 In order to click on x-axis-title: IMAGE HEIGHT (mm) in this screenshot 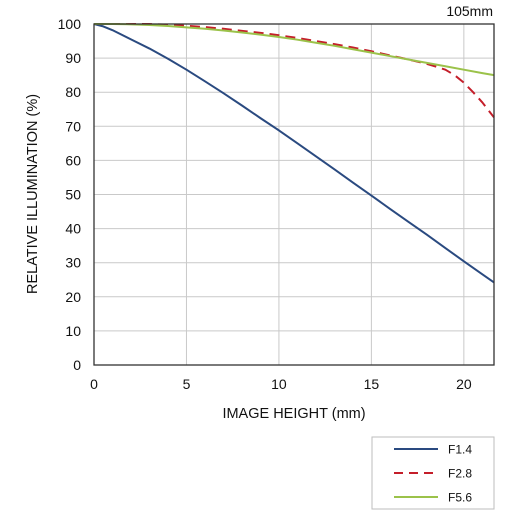, I will do `click(293, 414)`.